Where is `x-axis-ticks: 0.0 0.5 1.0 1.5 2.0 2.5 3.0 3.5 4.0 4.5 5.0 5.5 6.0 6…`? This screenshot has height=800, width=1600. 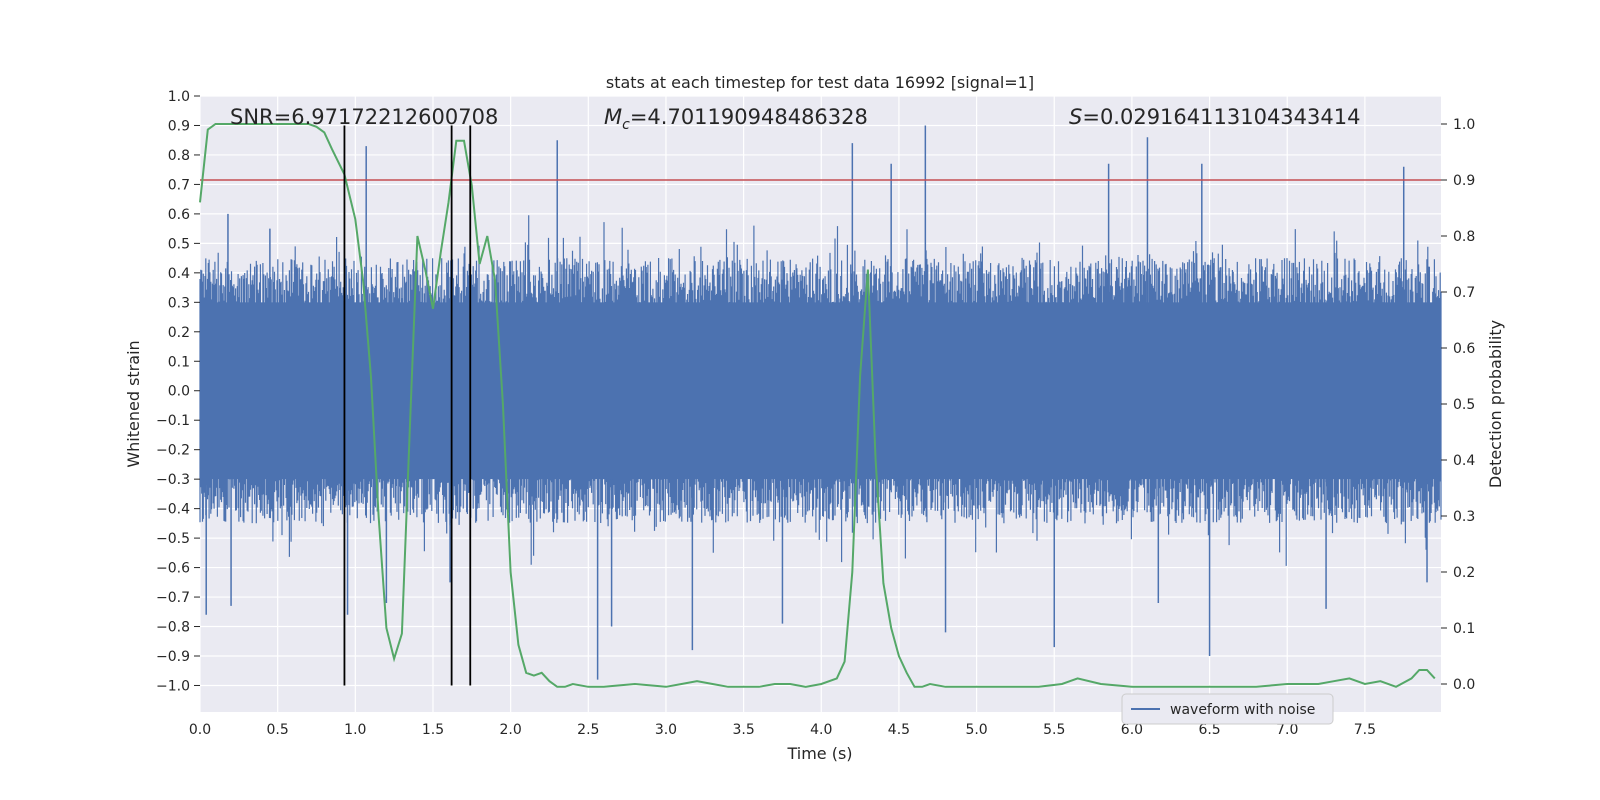
x-axis-ticks: 0.0 0.5 1.0 1.5 2.0 2.5 3.0 3.5 4.0 4.5 5.0 5.5 6.0 6… is located at coordinates (782, 730).